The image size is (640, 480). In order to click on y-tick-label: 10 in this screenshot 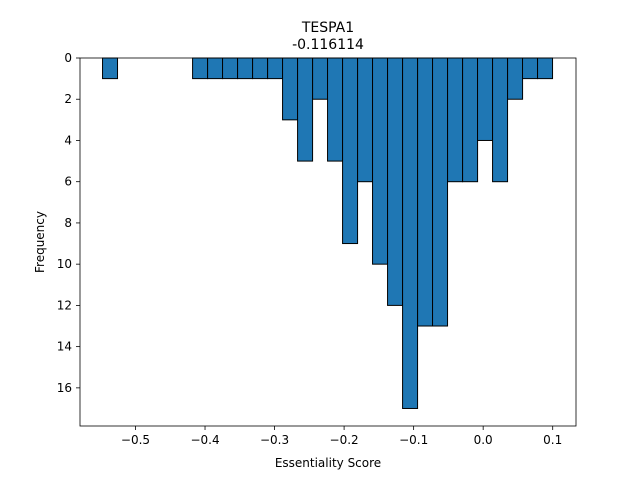, I will do `click(64, 264)`.